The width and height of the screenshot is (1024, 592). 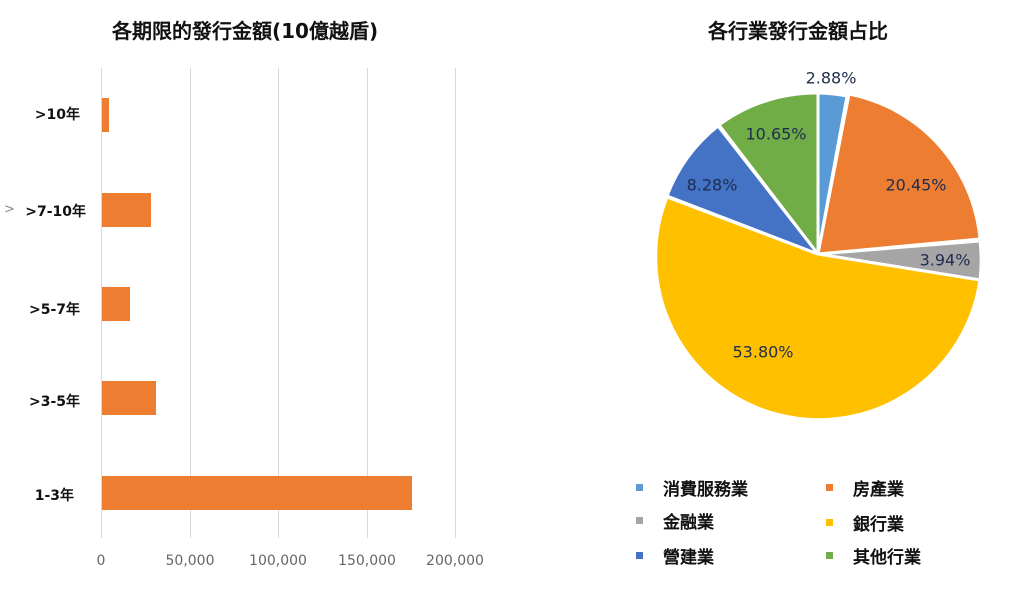 What do you see at coordinates (818, 308) in the screenshot?
I see `slice-banking` at bounding box center [818, 308].